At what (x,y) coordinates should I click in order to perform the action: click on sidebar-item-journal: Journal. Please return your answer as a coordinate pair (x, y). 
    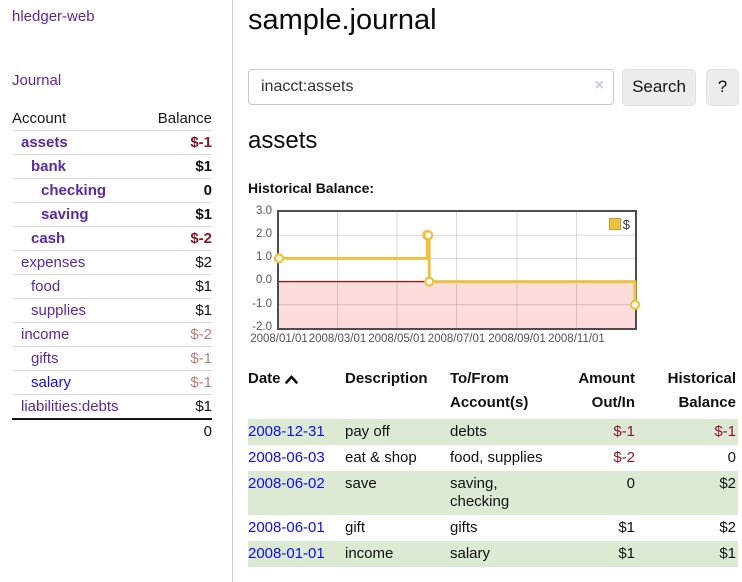
    Looking at the image, I should click on (37, 80).